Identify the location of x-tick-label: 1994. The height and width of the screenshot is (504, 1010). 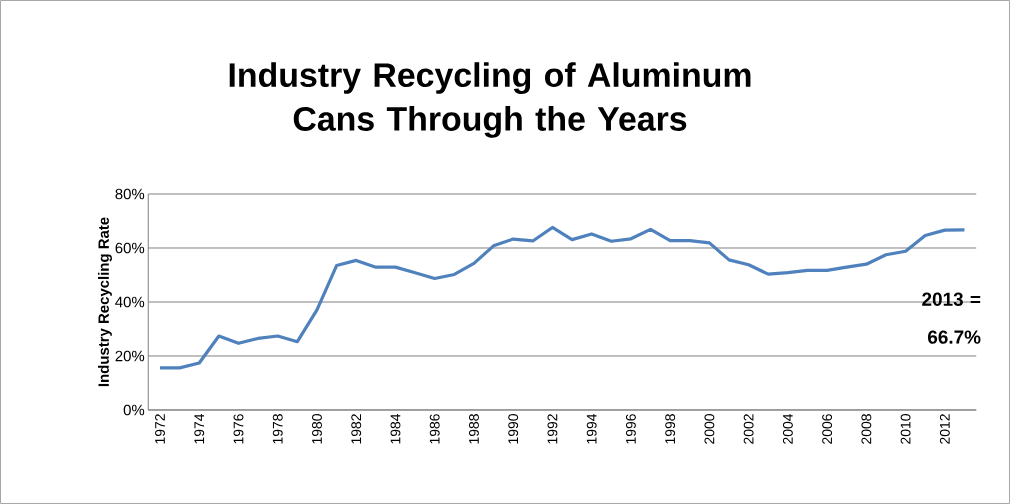
(591, 428).